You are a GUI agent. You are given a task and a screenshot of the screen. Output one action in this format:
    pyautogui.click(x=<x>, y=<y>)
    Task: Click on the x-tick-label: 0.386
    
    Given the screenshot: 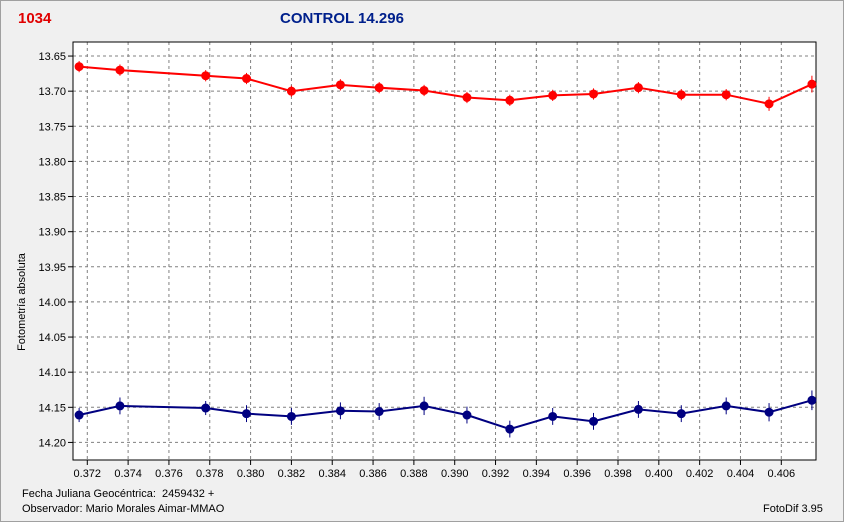 What is the action you would take?
    pyautogui.click(x=373, y=474)
    